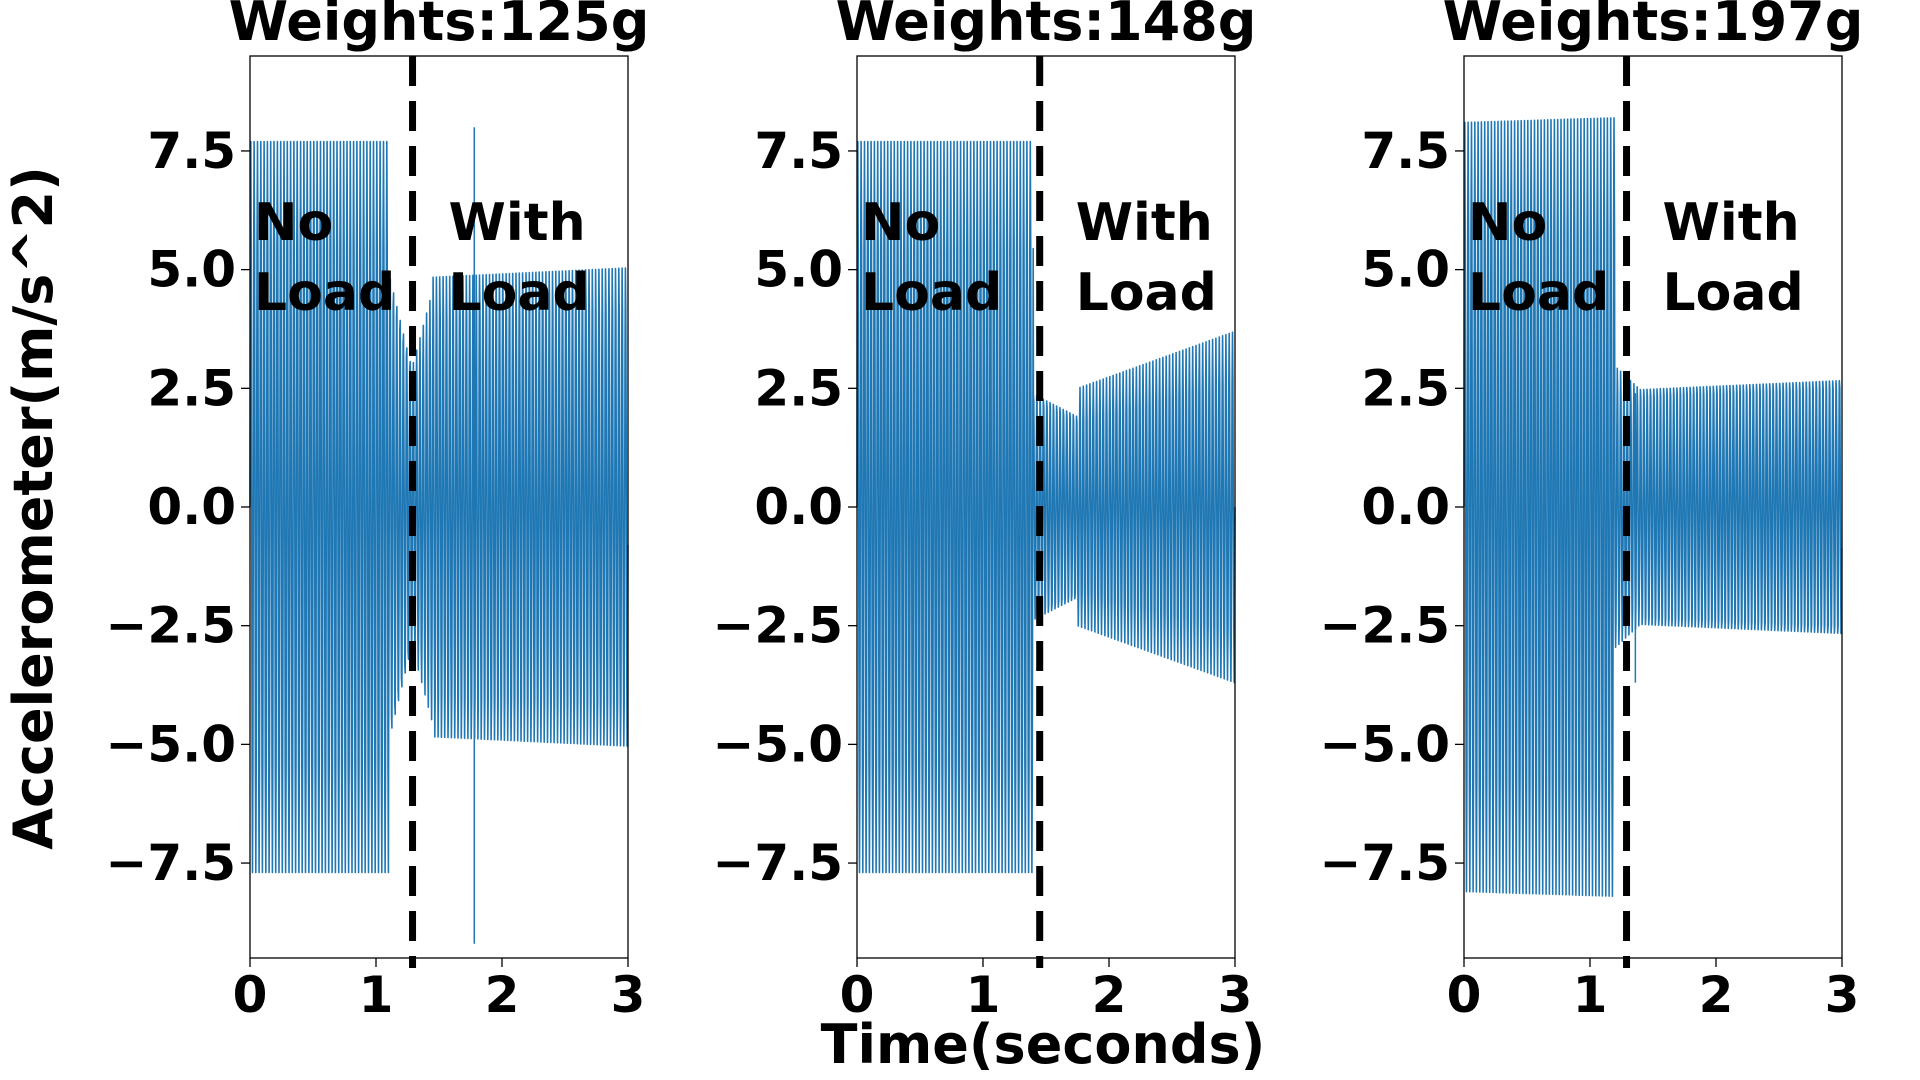 The image size is (1920, 1080). I want to click on x-axis-label: Time(seconds), so click(1043, 1044).